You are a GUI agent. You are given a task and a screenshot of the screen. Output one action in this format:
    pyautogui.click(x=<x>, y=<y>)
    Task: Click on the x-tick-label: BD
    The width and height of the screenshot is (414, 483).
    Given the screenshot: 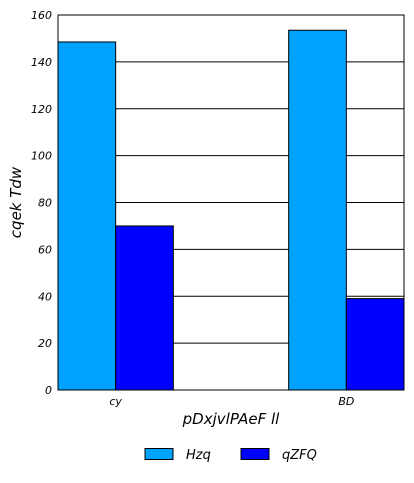 What is the action you would take?
    pyautogui.click(x=346, y=401)
    